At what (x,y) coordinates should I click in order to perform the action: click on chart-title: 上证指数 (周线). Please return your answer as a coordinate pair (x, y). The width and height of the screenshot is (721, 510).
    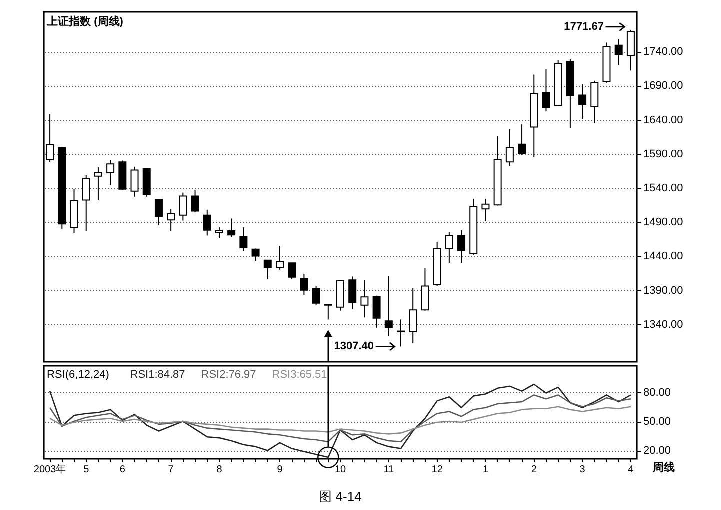
    Looking at the image, I should click on (85, 21).